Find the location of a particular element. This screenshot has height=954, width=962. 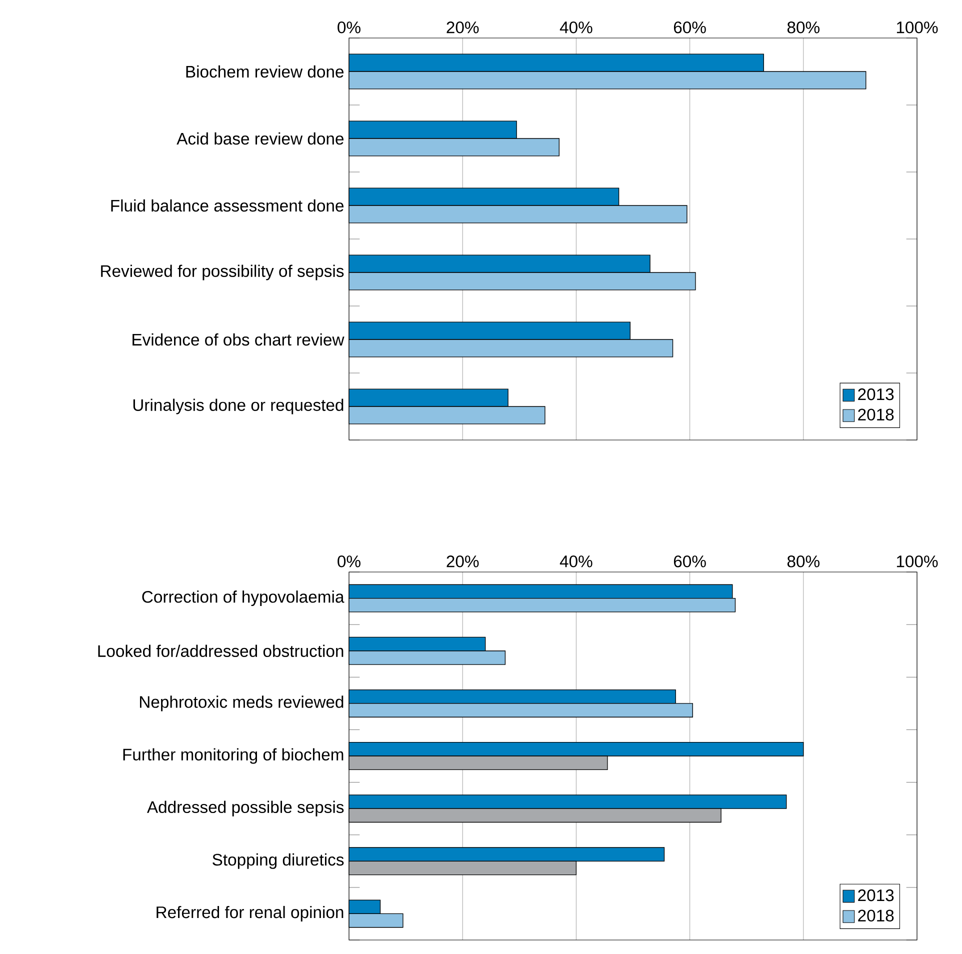

y-tick-label: Referred for renal opinion is located at coordinates (250, 914).